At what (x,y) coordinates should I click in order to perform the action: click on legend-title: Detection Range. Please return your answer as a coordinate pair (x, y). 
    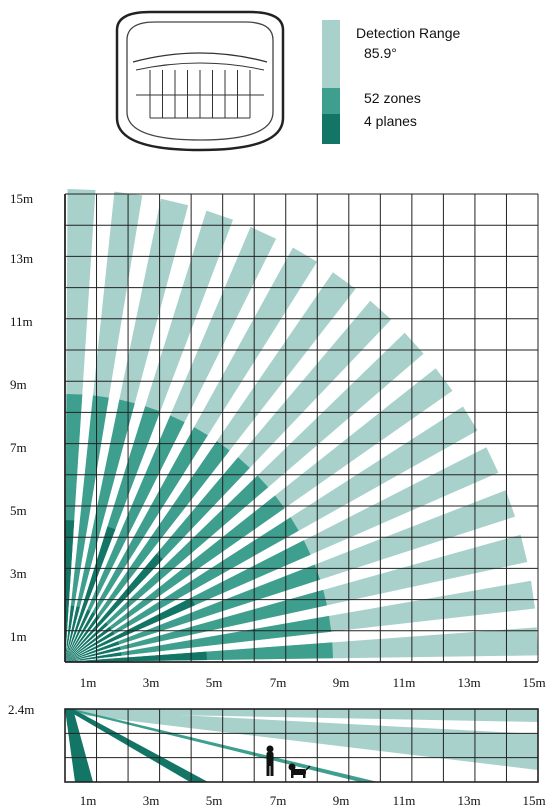
    Looking at the image, I should click on (408, 33).